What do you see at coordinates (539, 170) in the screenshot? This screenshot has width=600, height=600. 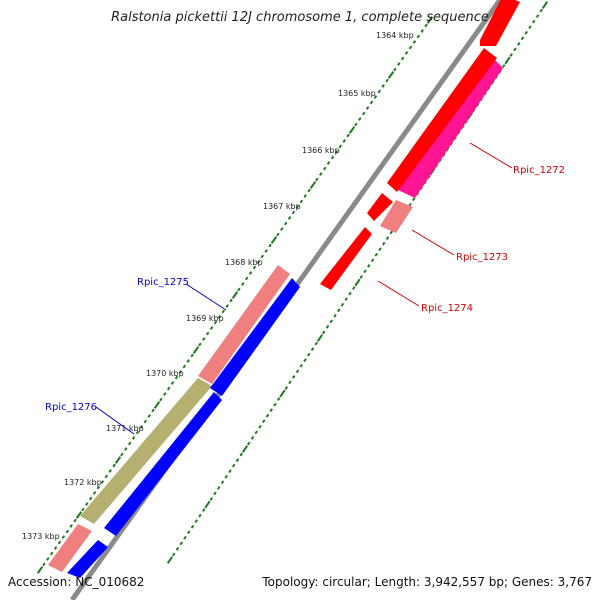 I see `gene-label-rpic-1272: Rpic_1272` at bounding box center [539, 170].